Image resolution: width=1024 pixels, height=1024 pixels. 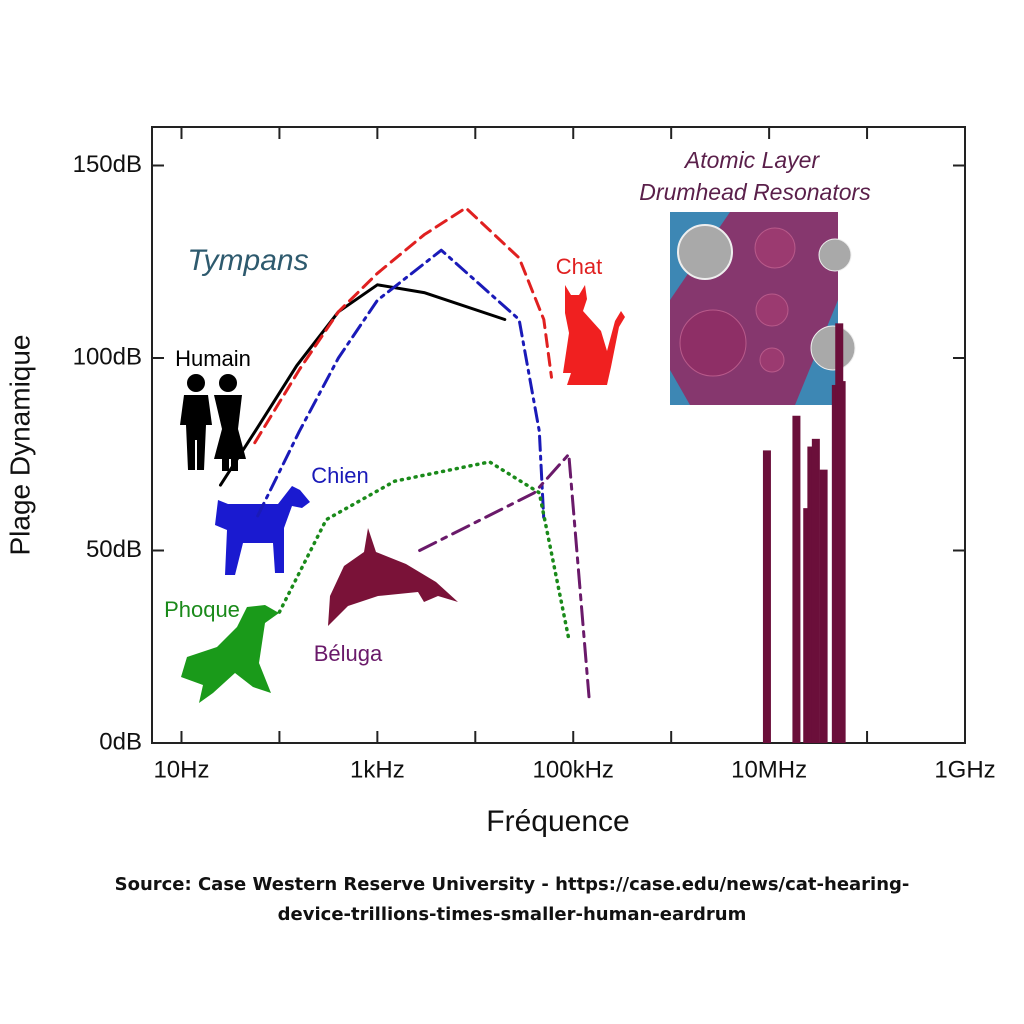 What do you see at coordinates (202, 609) in the screenshot?
I see `series-label: Phoque` at bounding box center [202, 609].